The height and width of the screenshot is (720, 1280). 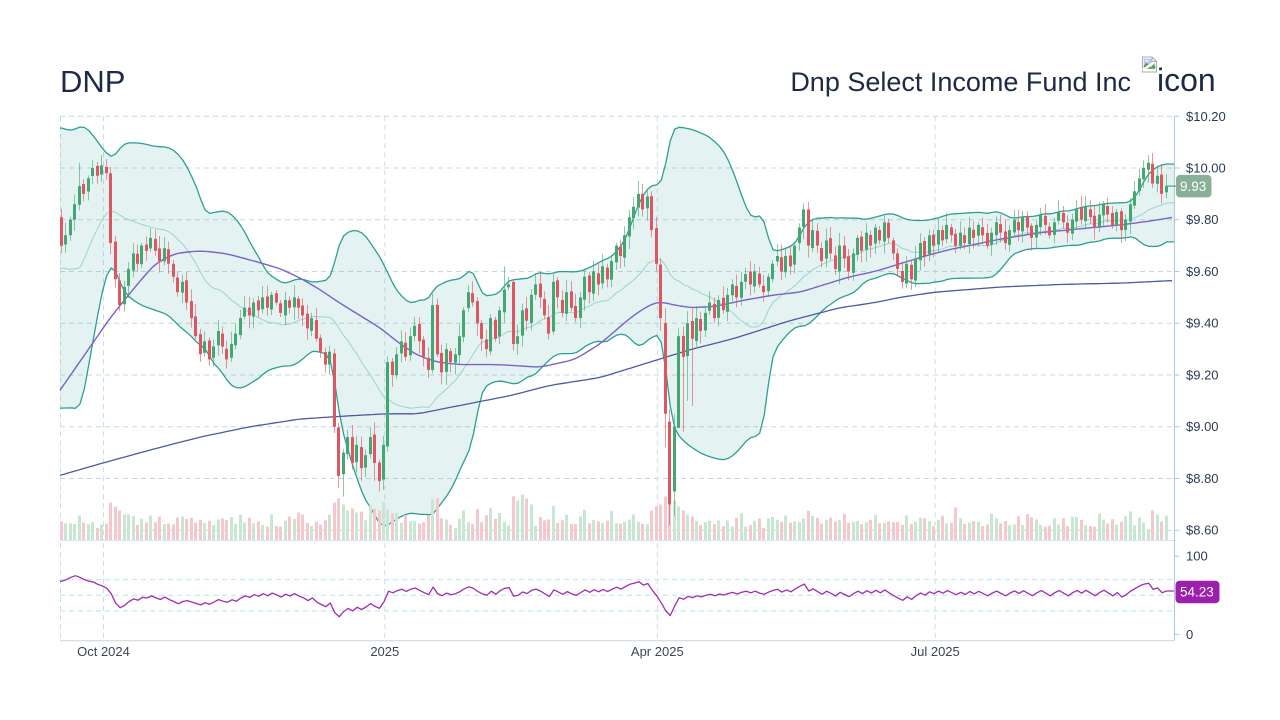 What do you see at coordinates (1197, 556) in the screenshot?
I see `svg-text: 100` at bounding box center [1197, 556].